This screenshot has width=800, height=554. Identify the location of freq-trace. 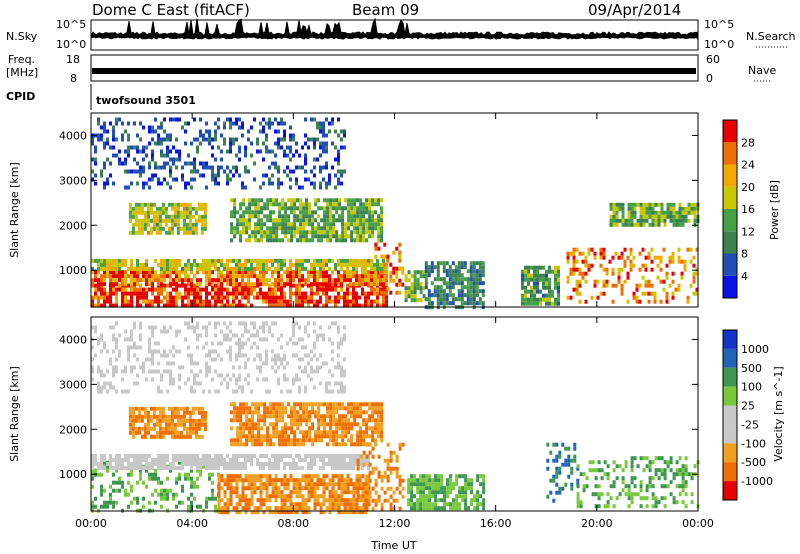
(394, 71).